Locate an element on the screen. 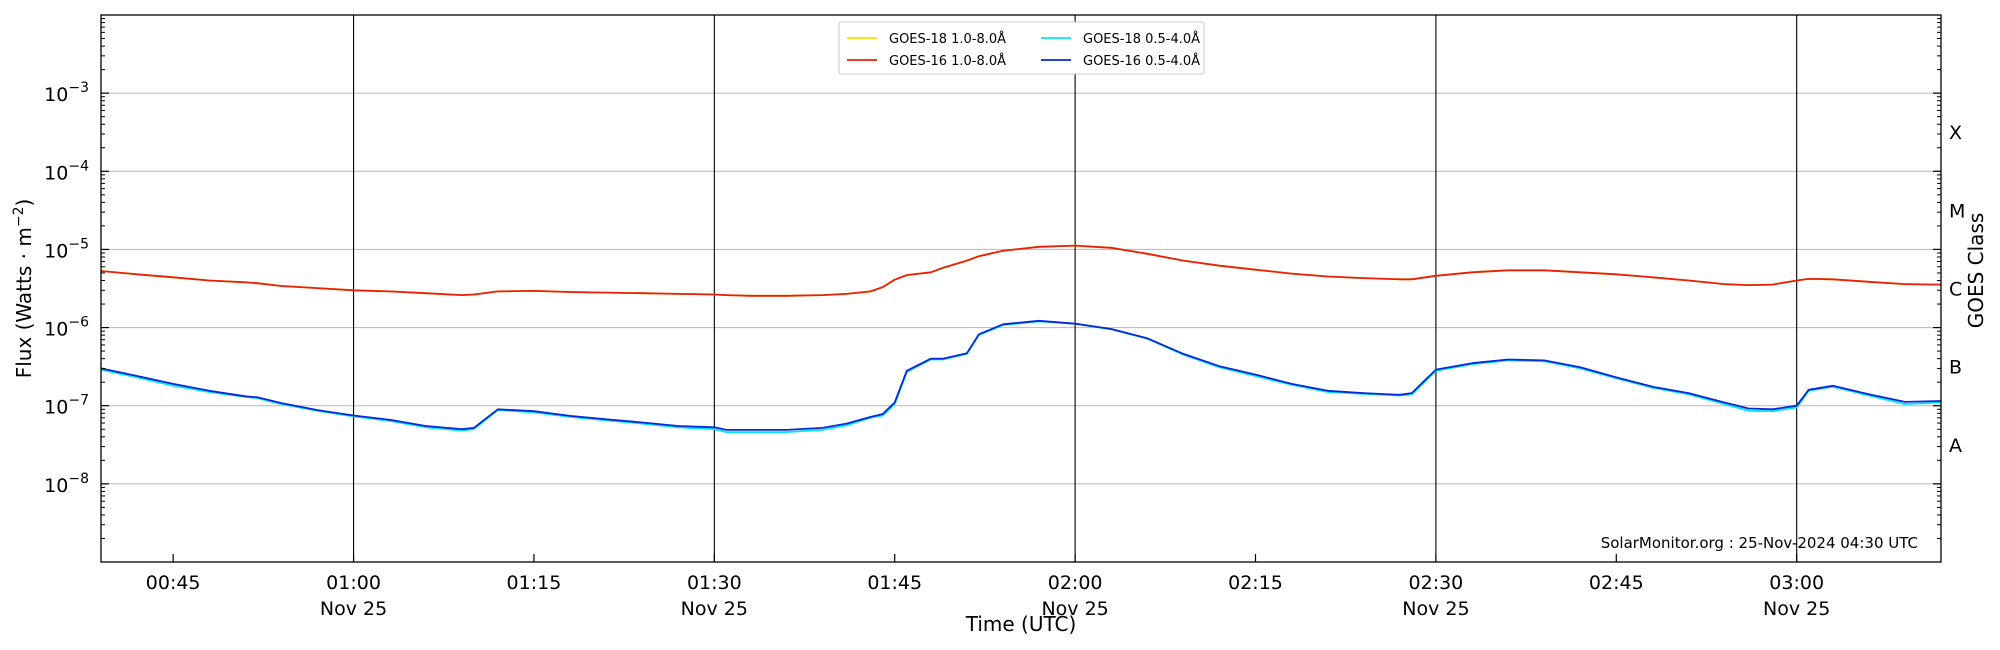 Image resolution: width=2000 pixels, height=650 pixels. y-tick-label: 10⁻³ is located at coordinates (66, 93).